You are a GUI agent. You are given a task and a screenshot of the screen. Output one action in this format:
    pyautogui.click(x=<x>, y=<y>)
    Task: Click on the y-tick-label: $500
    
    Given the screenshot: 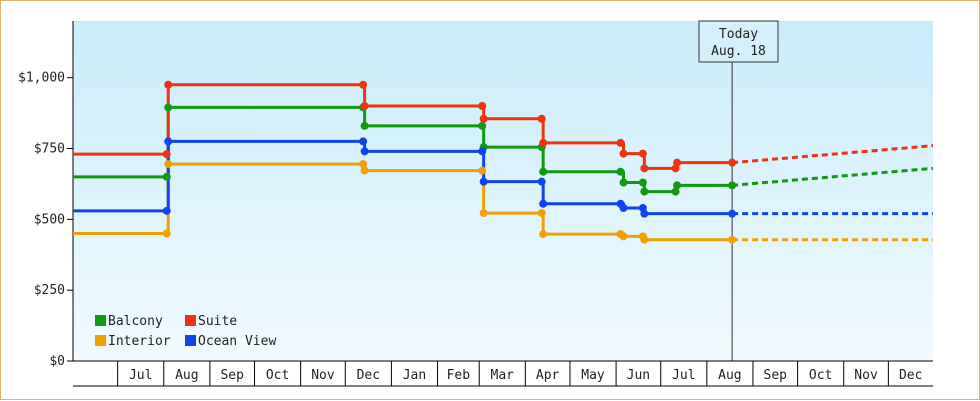 What is the action you would take?
    pyautogui.click(x=49, y=219)
    